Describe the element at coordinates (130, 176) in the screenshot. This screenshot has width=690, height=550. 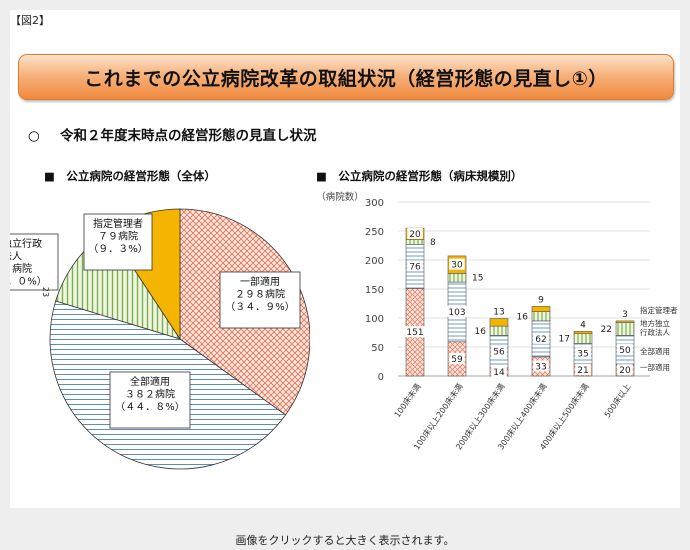
I see `pie-heading: ■ 公立病院の経営形態（全体）` at that location.